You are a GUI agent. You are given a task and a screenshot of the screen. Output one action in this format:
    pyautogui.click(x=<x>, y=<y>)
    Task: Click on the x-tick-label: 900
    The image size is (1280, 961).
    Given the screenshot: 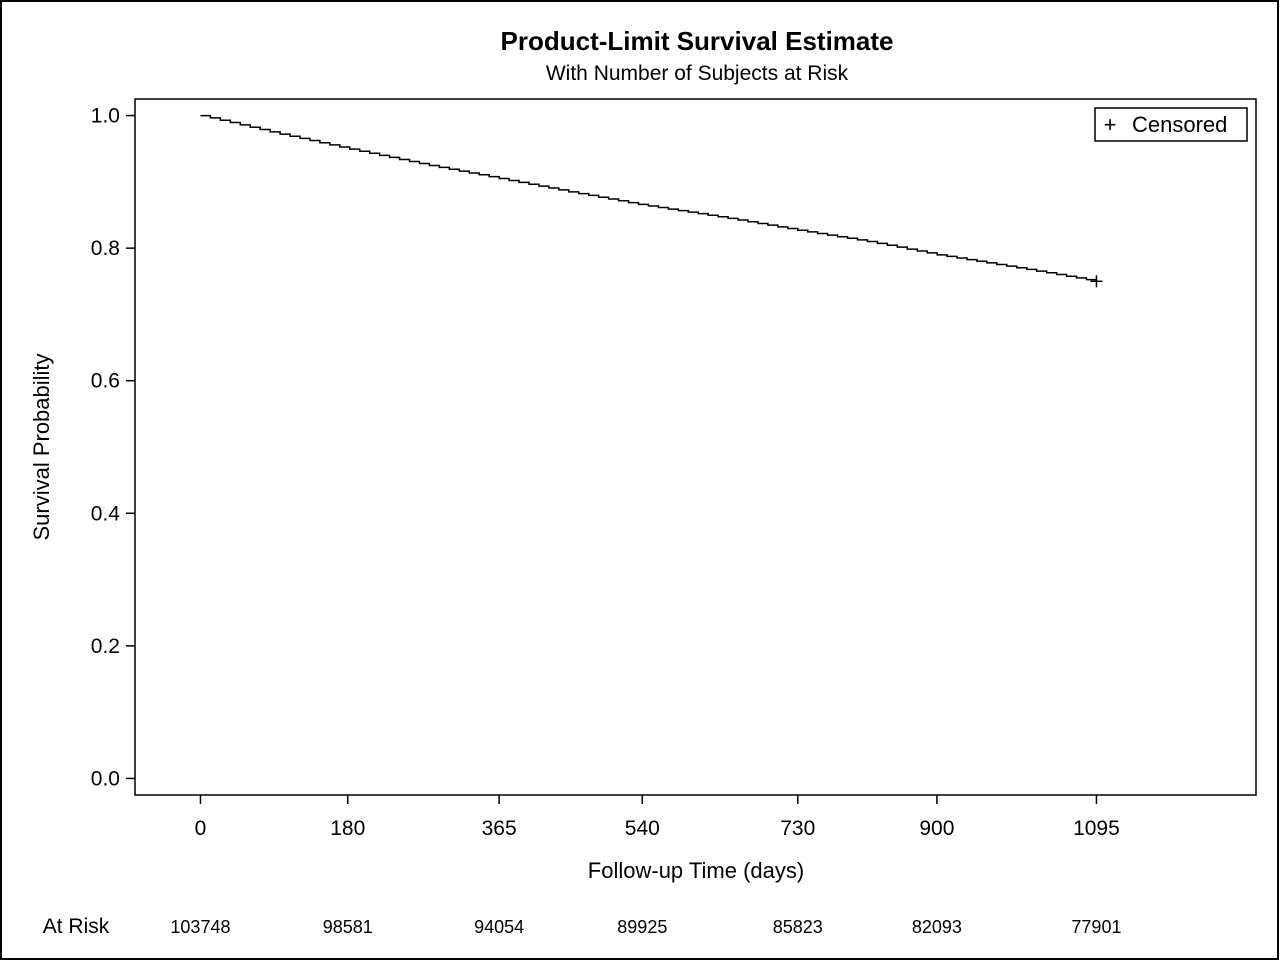 What is the action you would take?
    pyautogui.click(x=936, y=828)
    